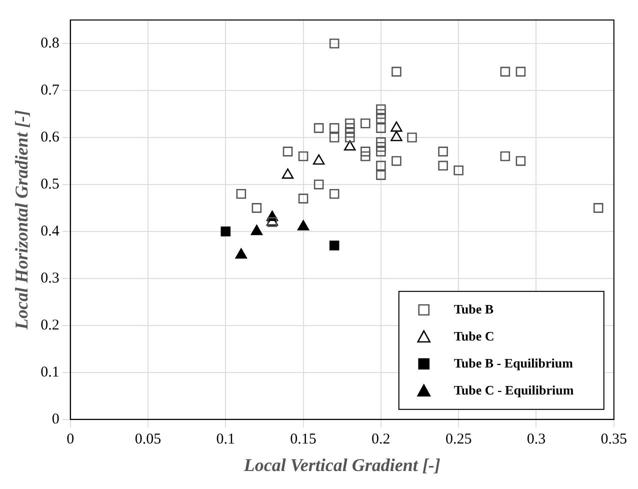 This screenshot has height=489, width=638. Describe the element at coordinates (381, 439) in the screenshot. I see `x-tick-label: 0.2` at that location.